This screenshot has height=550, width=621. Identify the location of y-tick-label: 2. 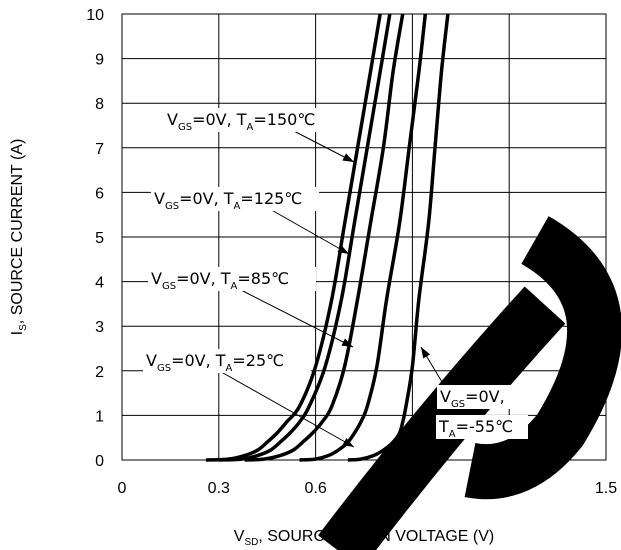
(99, 372).